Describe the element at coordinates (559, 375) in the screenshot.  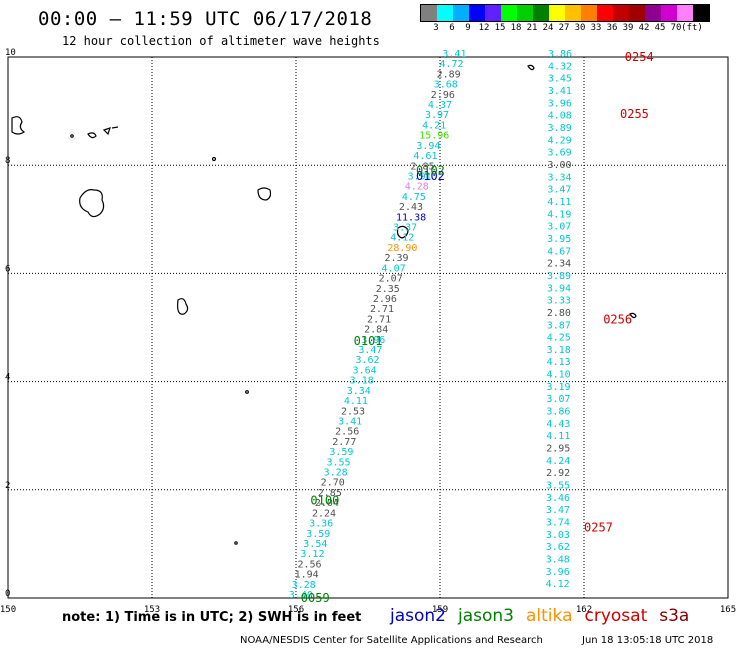
I see `wave-height-value: 4.10` at that location.